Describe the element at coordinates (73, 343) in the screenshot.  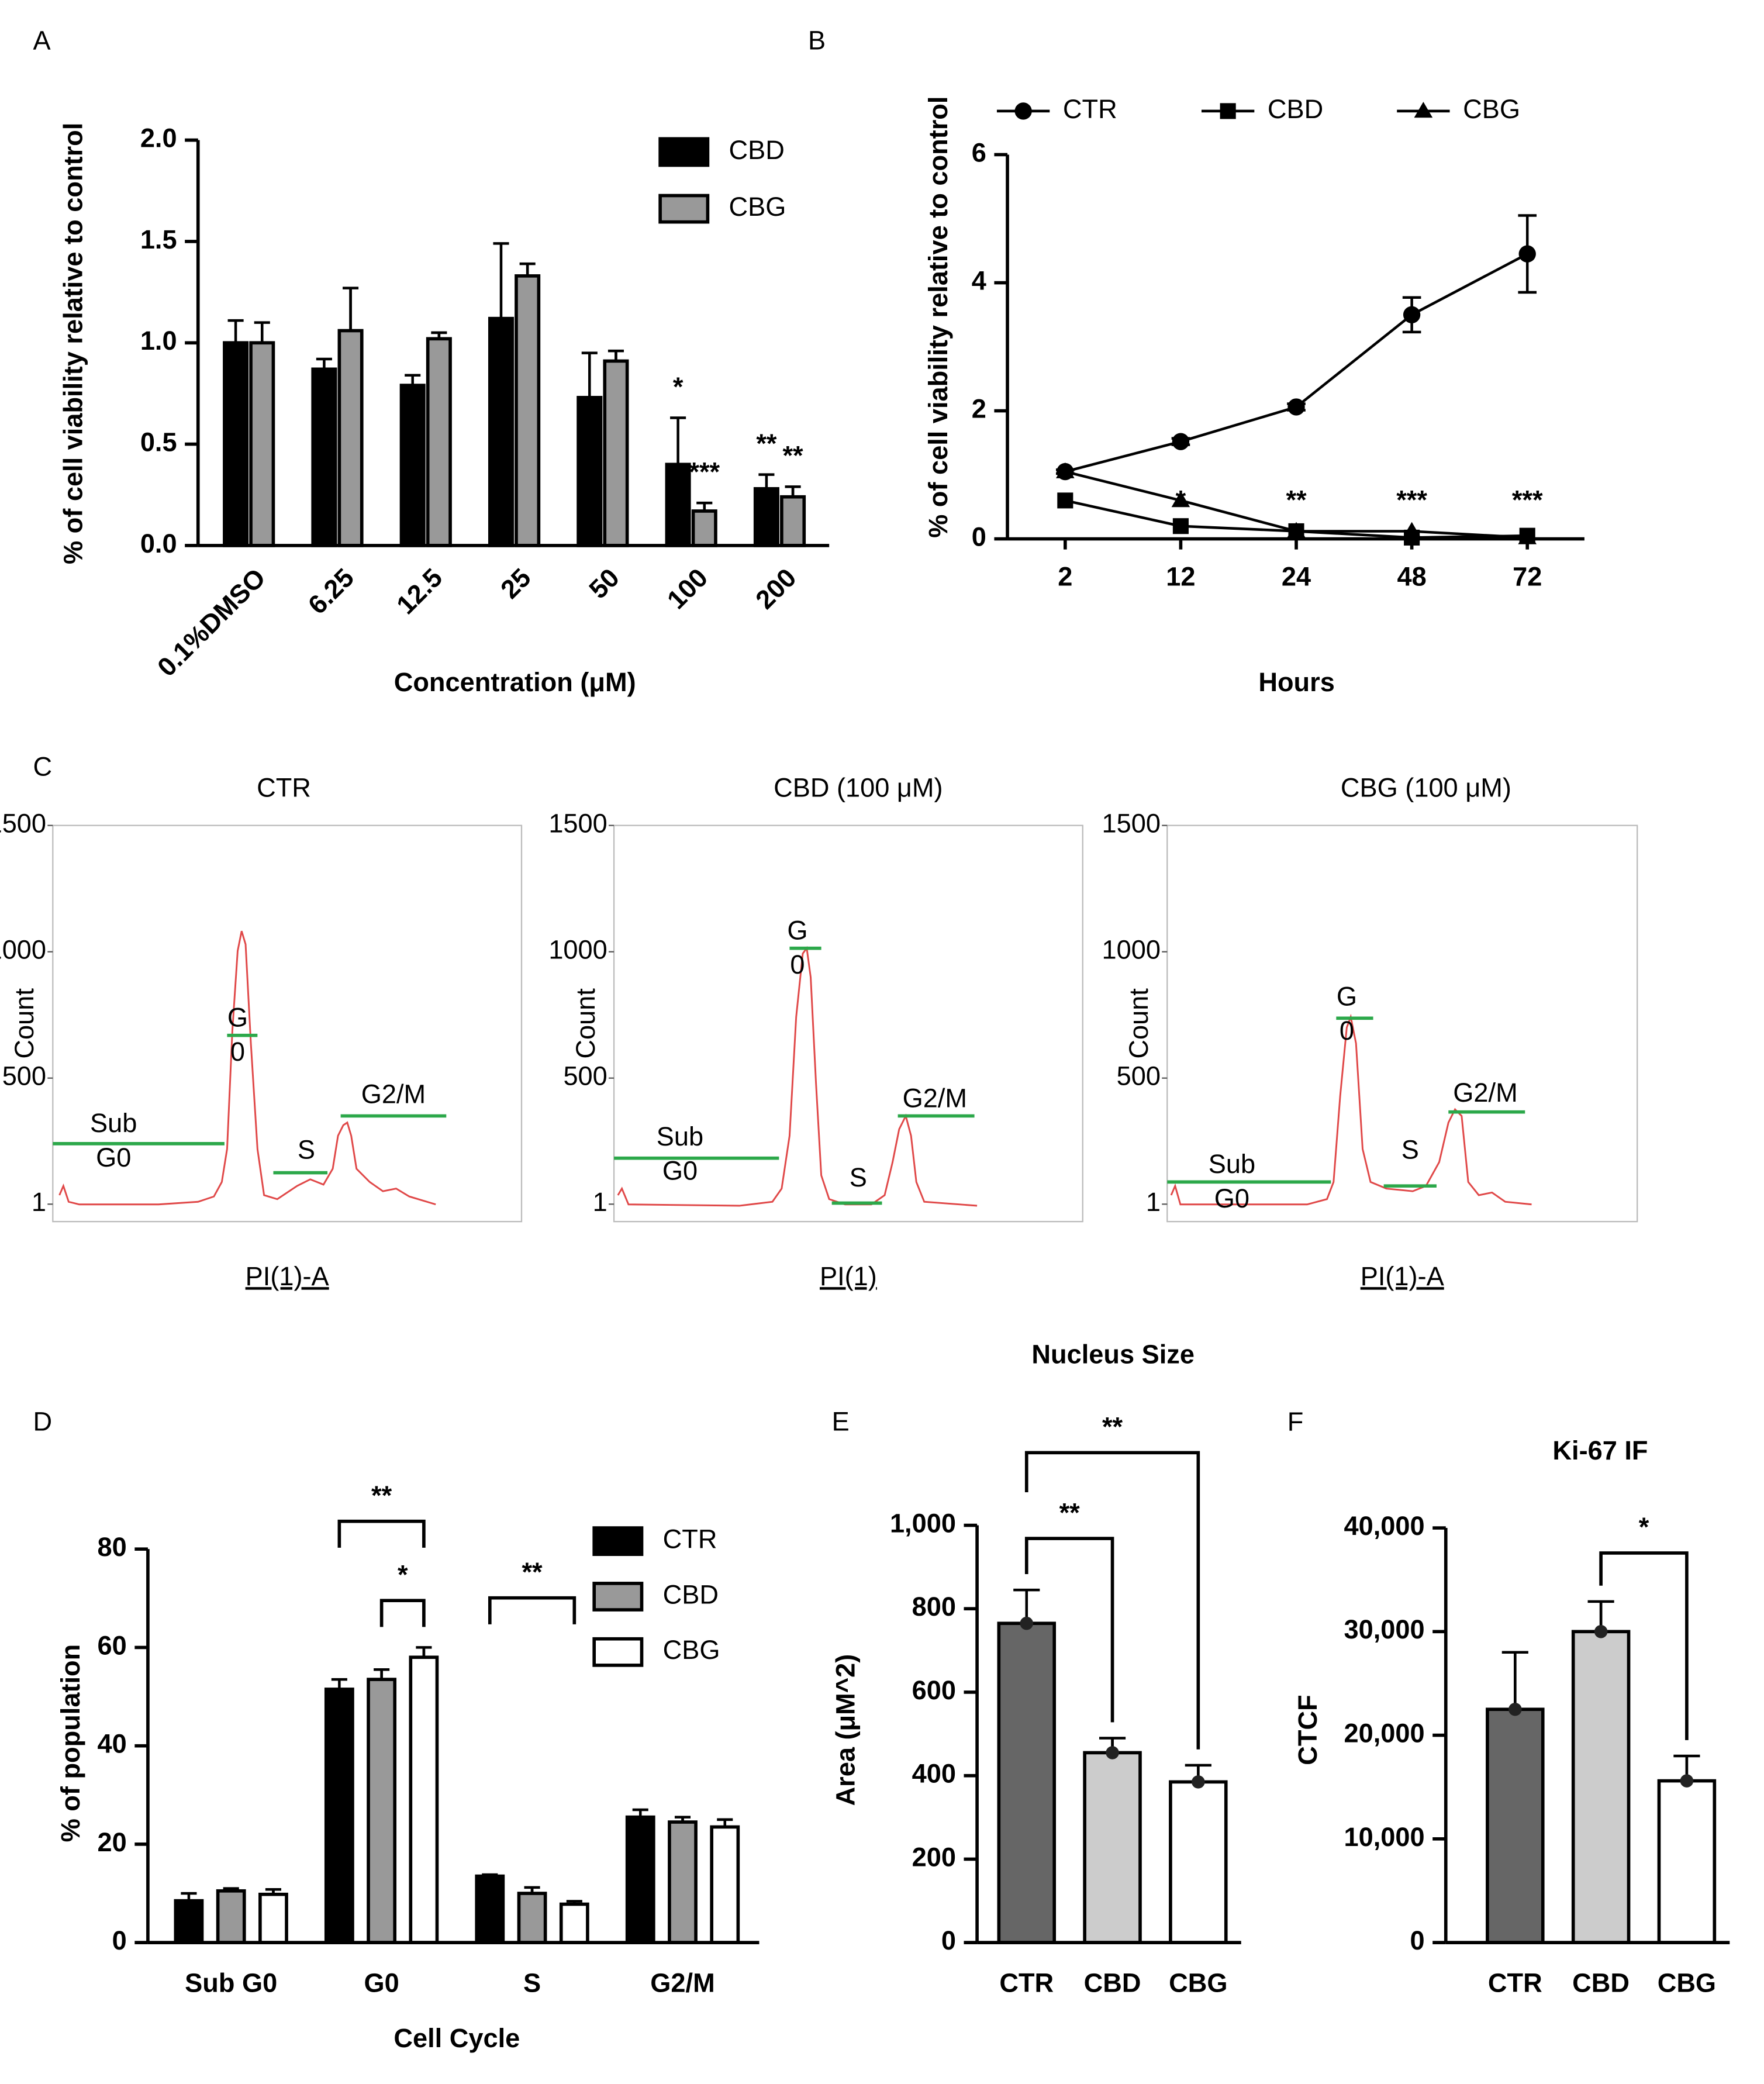
I see `y-axis-label: % of cell viability relative to control` at that location.